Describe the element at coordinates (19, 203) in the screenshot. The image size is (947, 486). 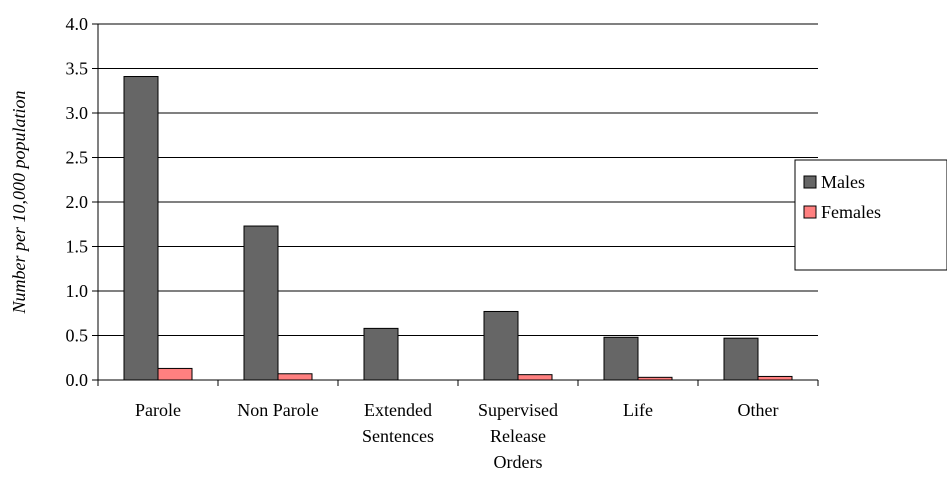
I see `y-axis-label: Number per 10,000 population` at that location.